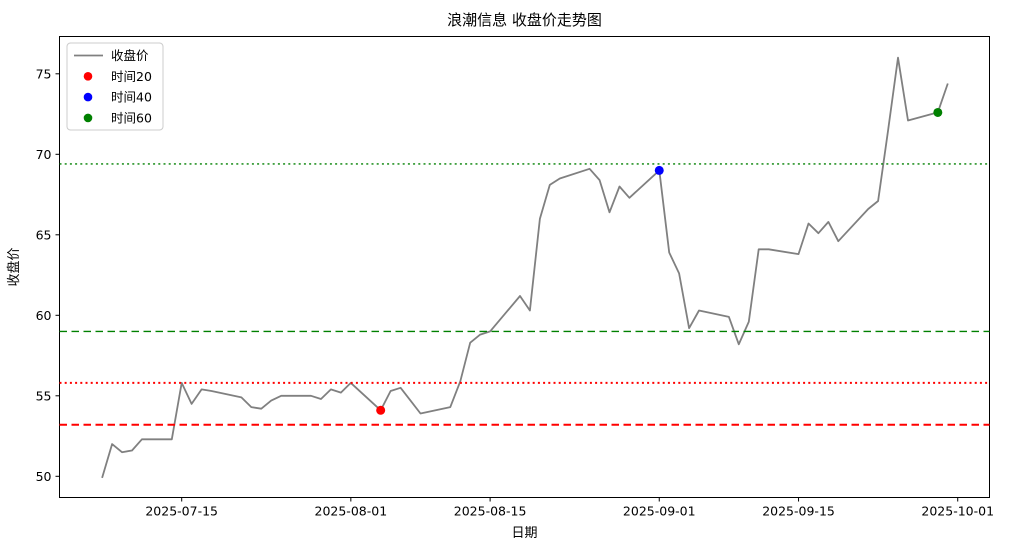 The height and width of the screenshot is (553, 1029). What do you see at coordinates (351, 511) in the screenshot?
I see `x-tick-label: 2025-08-01` at bounding box center [351, 511].